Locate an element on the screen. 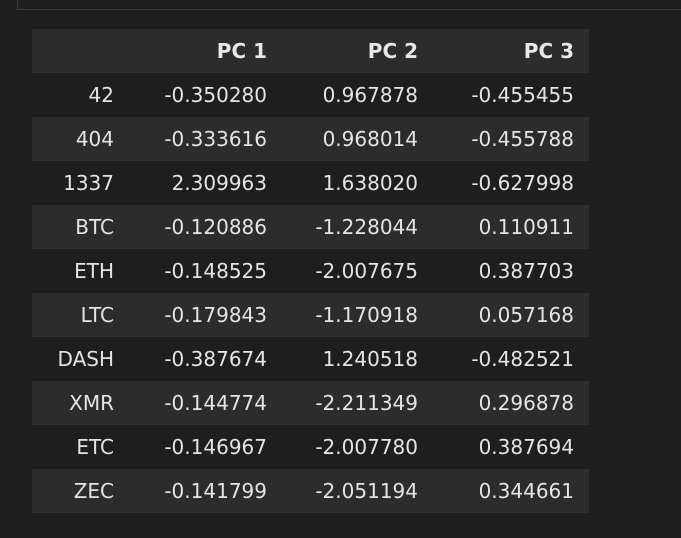 The image size is (681, 538). row-index-label: 404 is located at coordinates (94, 139).